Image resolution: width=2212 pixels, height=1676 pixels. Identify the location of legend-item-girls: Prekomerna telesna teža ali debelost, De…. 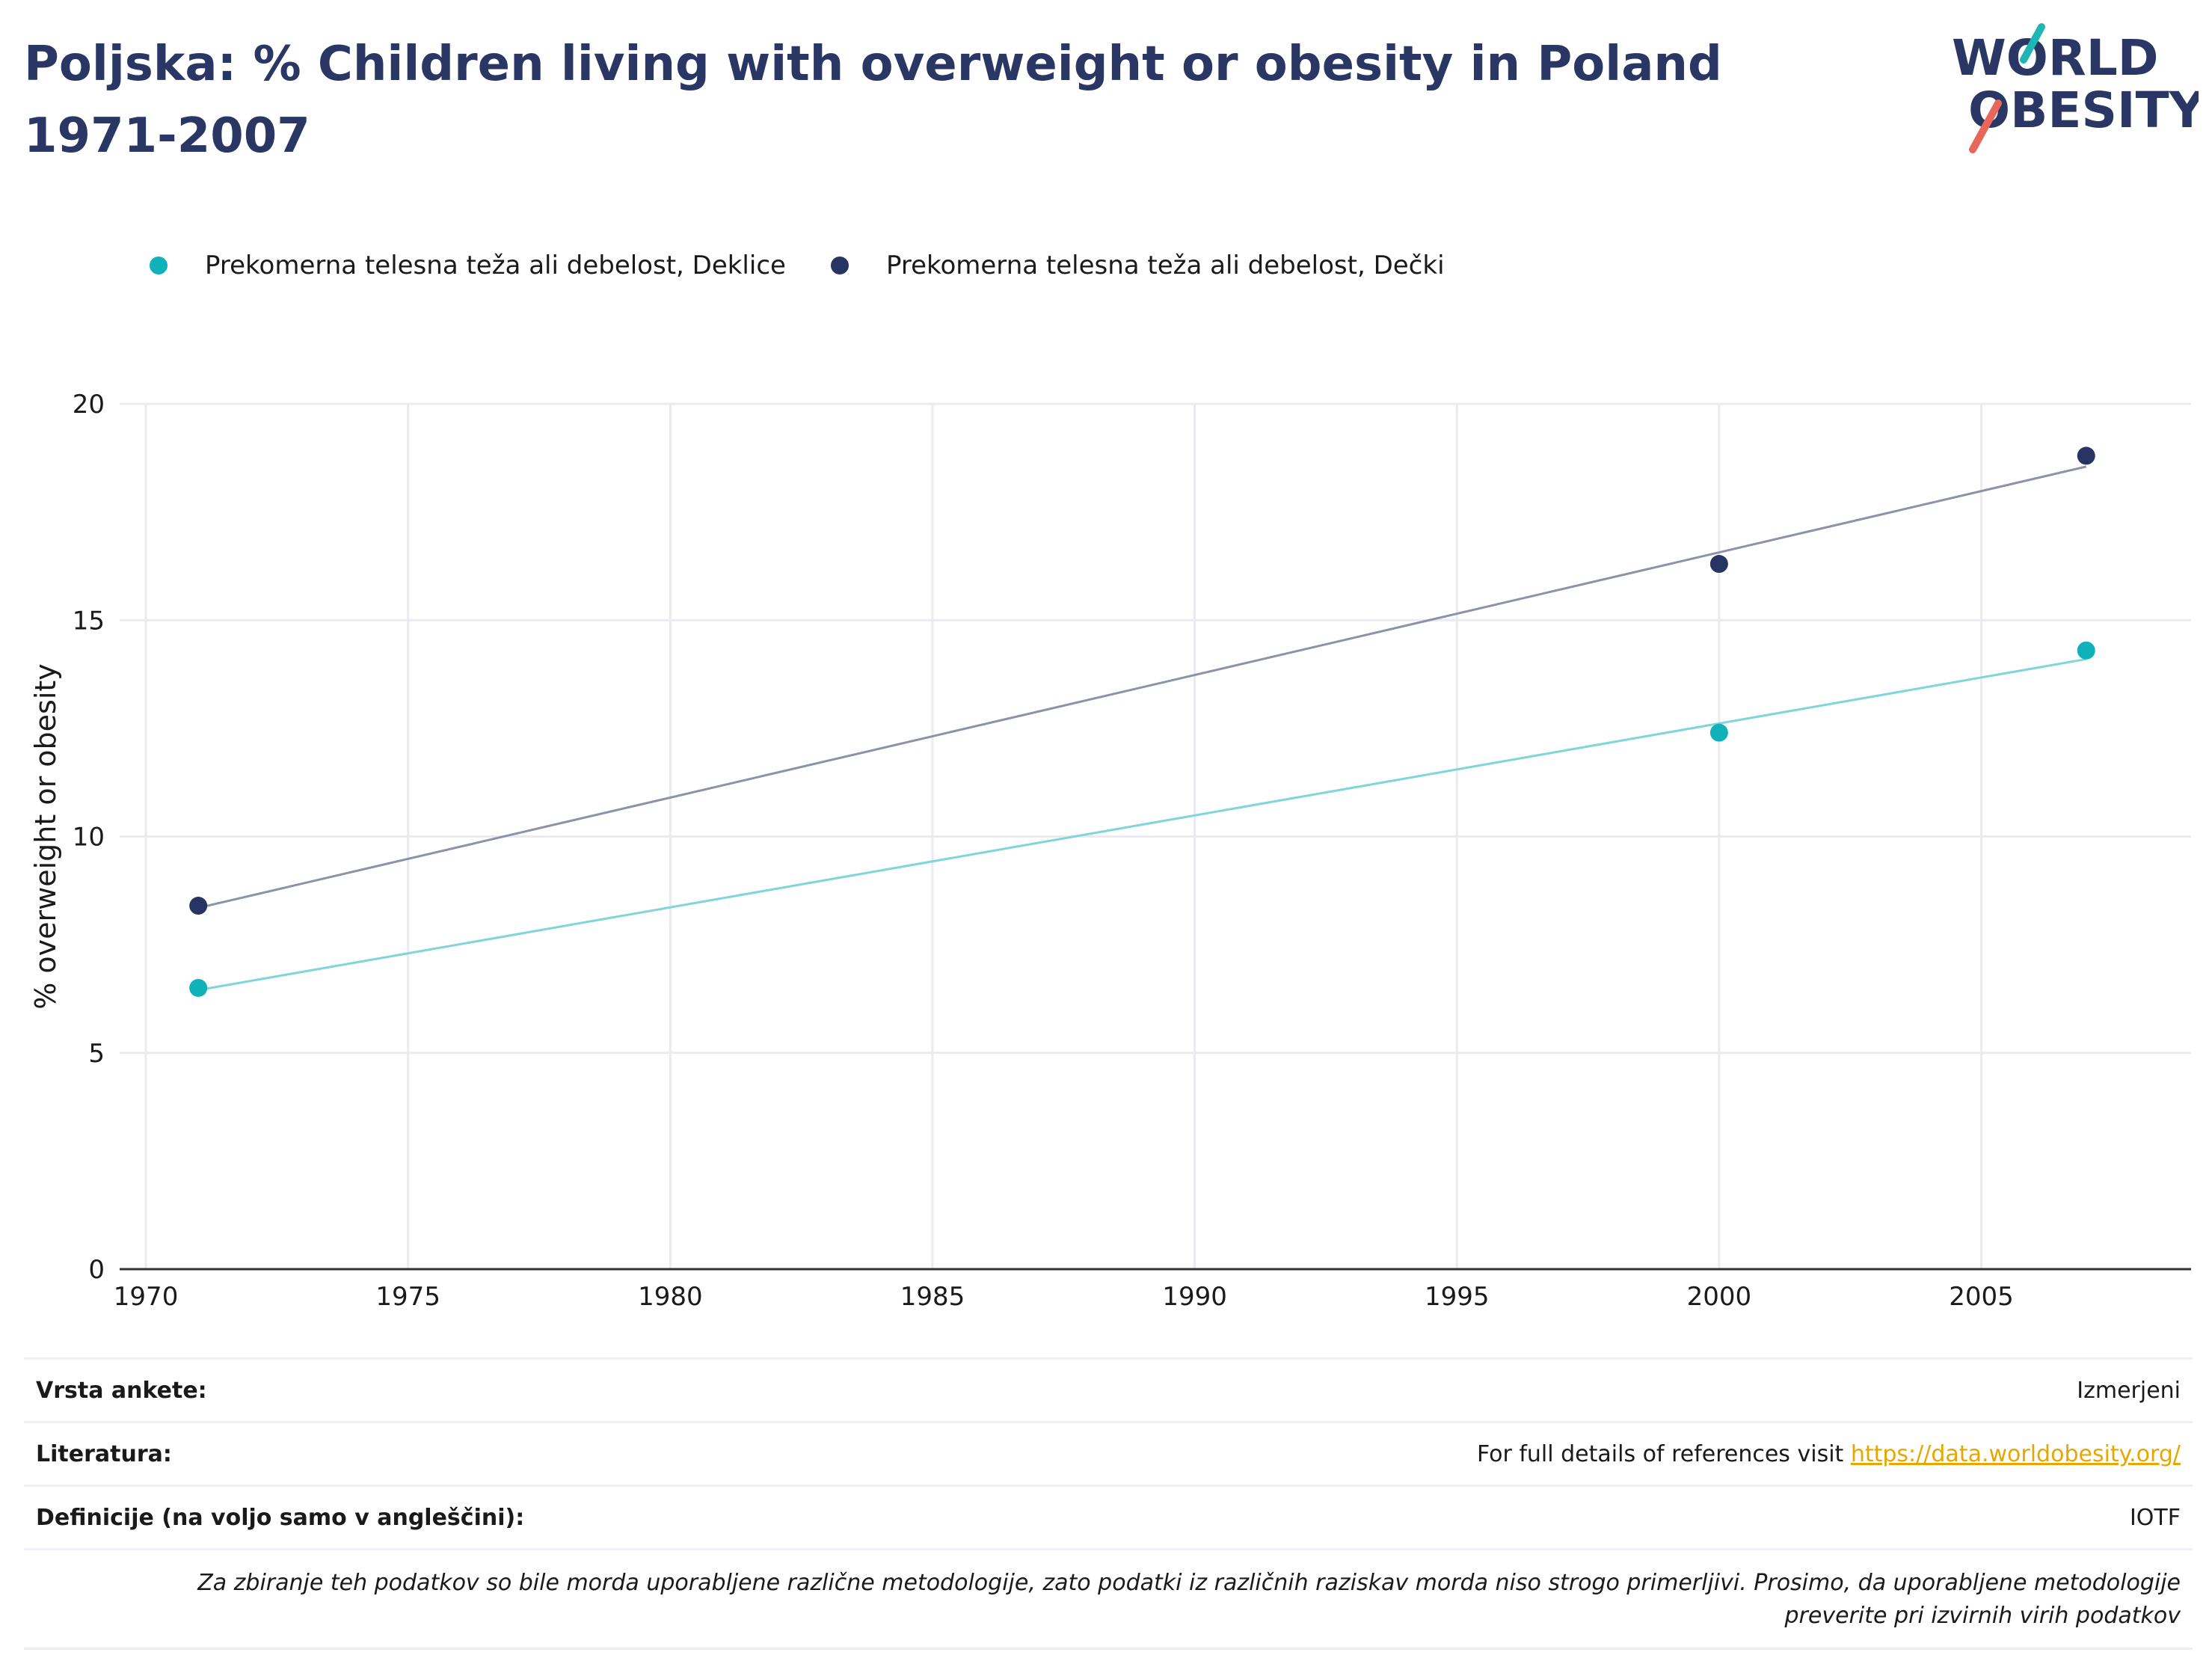
(468, 265).